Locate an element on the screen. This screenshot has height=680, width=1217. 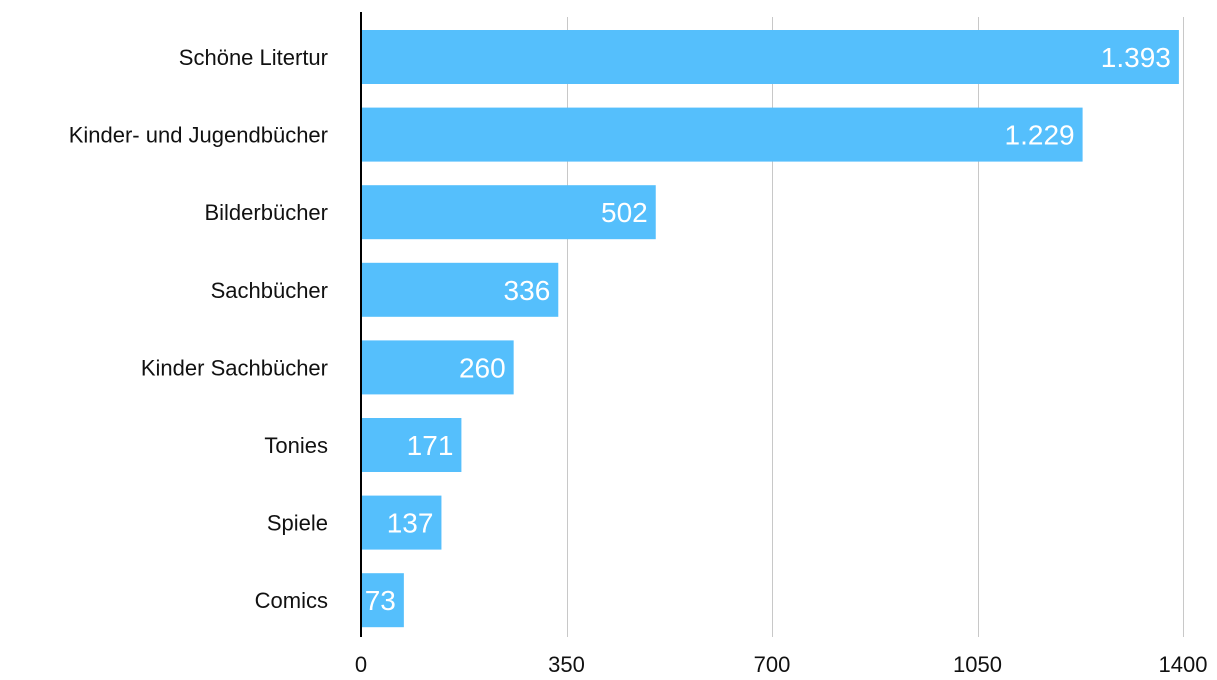
data-label: 336 is located at coordinates (527, 290).